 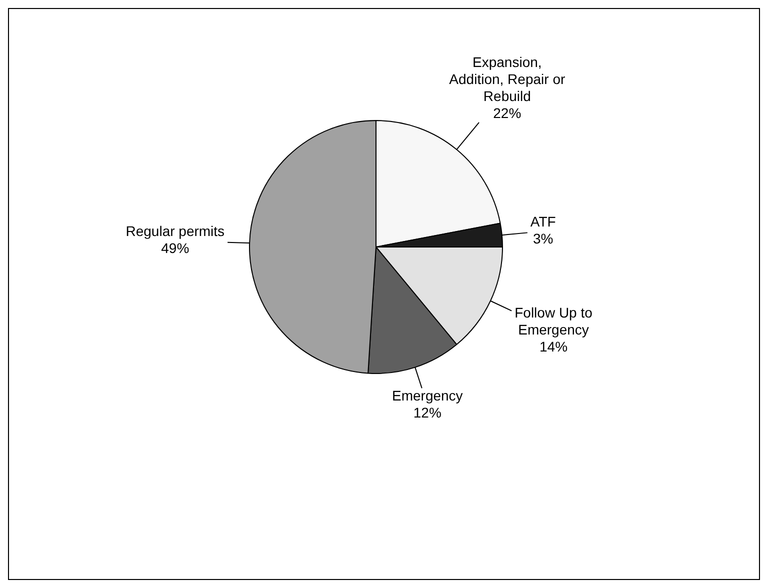 I want to click on slice-label: Follow Up to Emergency, so click(x=553, y=321).